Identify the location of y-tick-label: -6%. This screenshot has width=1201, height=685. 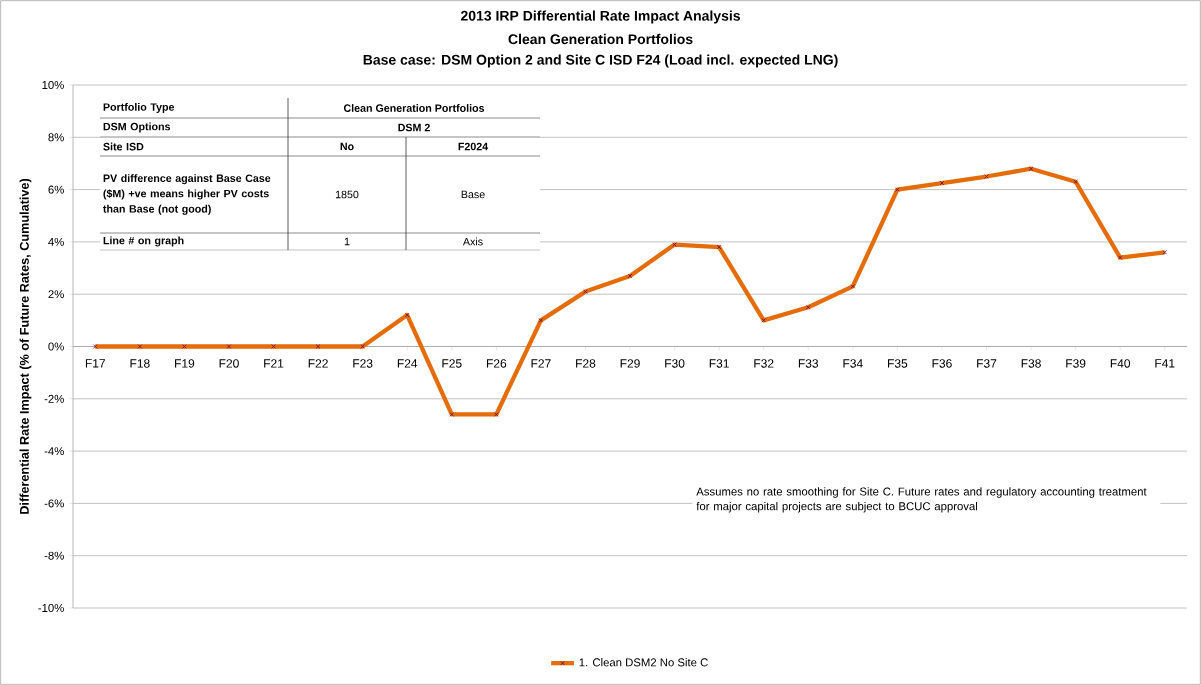
(54, 503).